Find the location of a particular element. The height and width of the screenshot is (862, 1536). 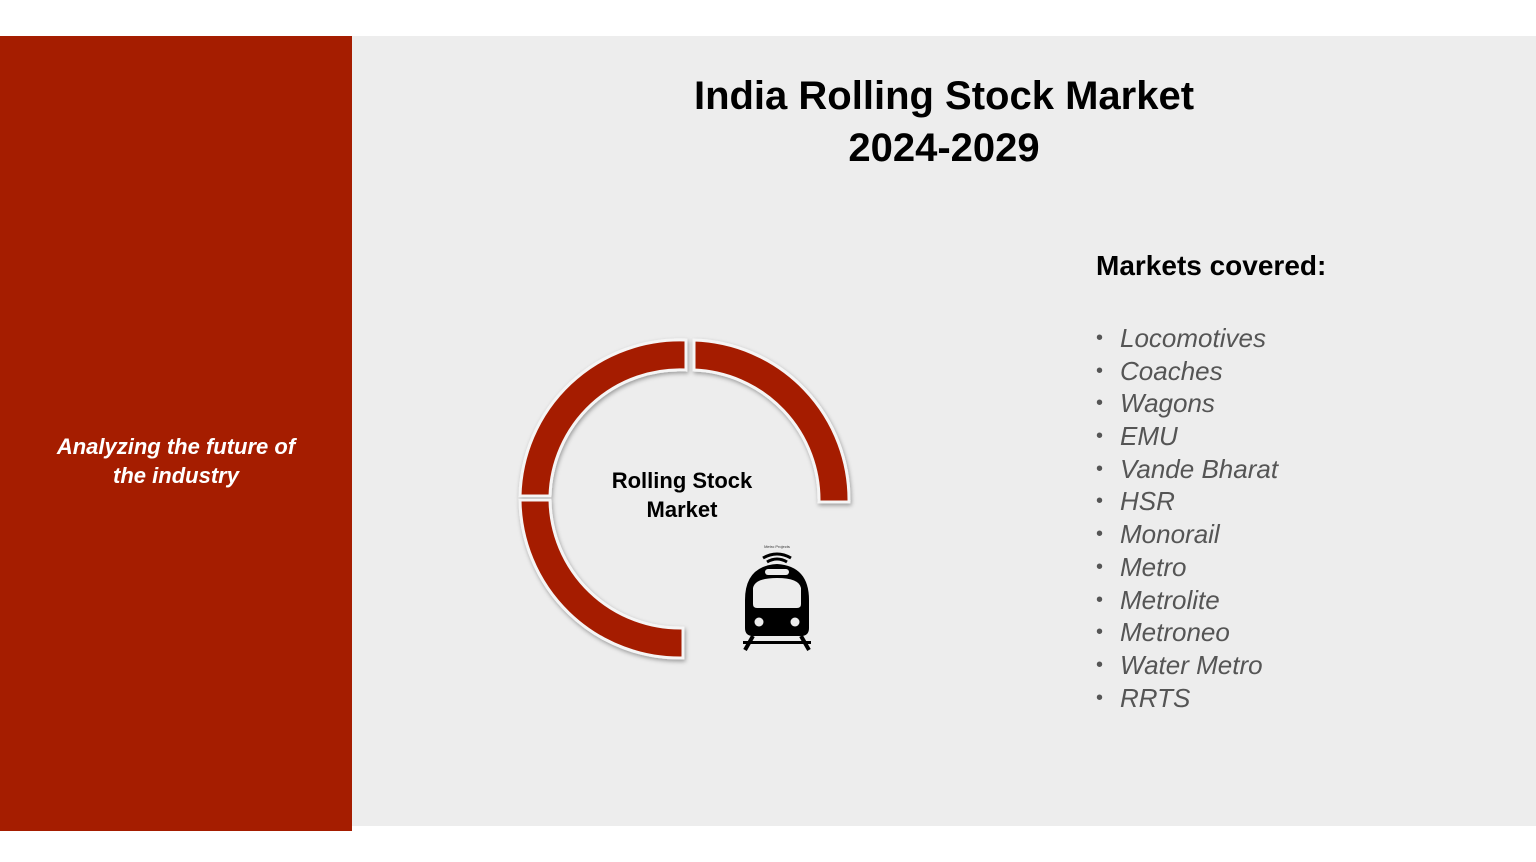

list-item: • Monorail is located at coordinates (1187, 534).